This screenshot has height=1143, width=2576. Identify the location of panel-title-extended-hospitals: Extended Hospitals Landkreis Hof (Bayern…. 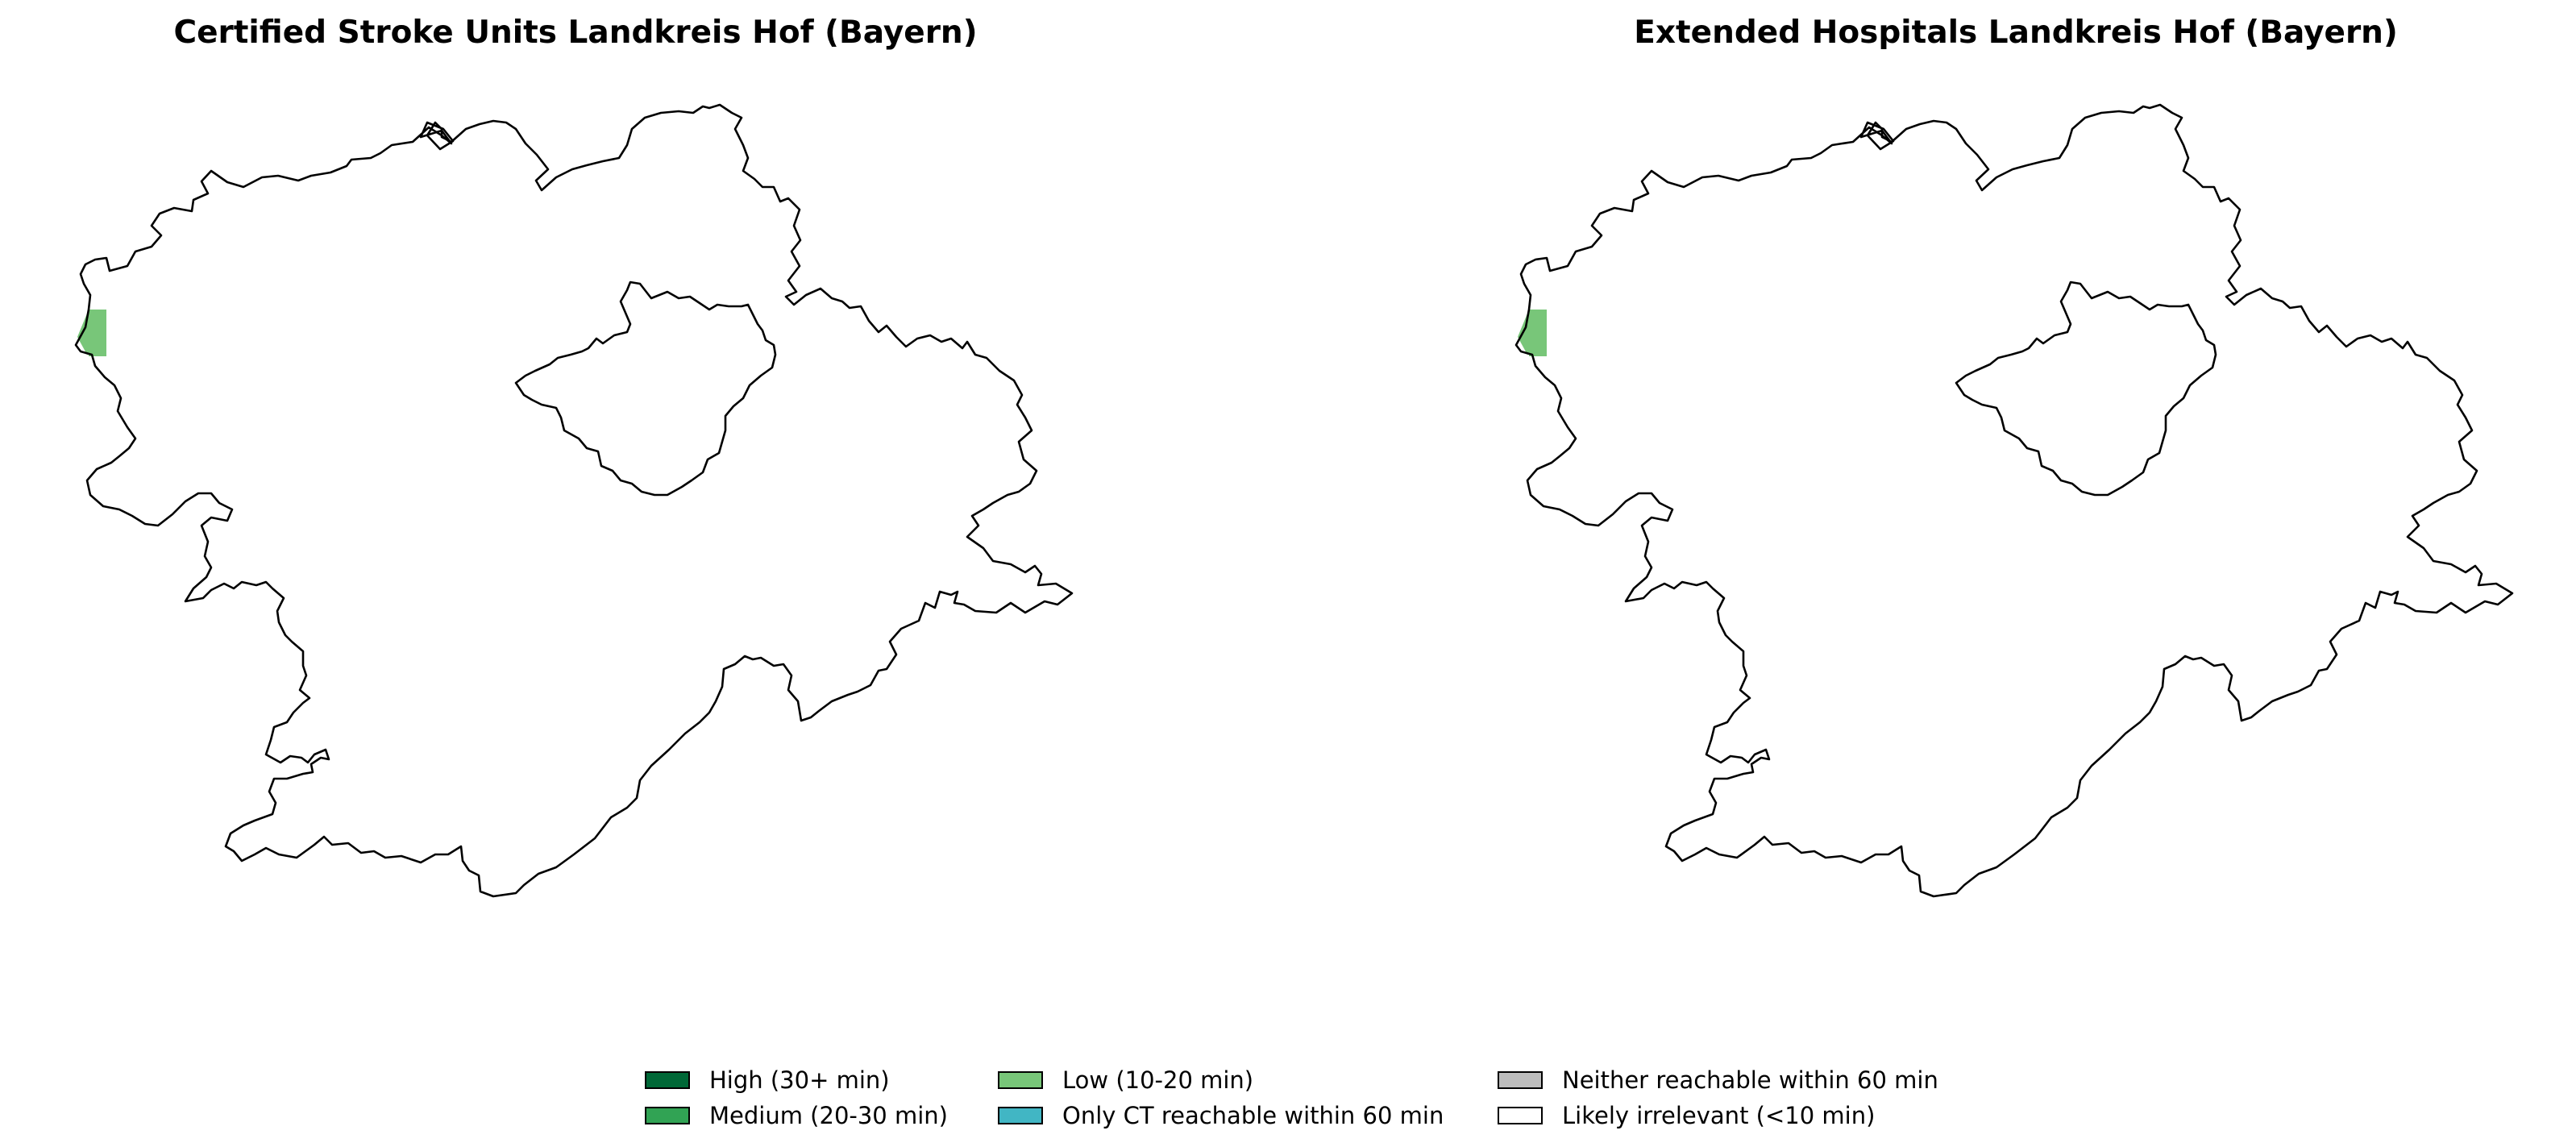
(2016, 33).